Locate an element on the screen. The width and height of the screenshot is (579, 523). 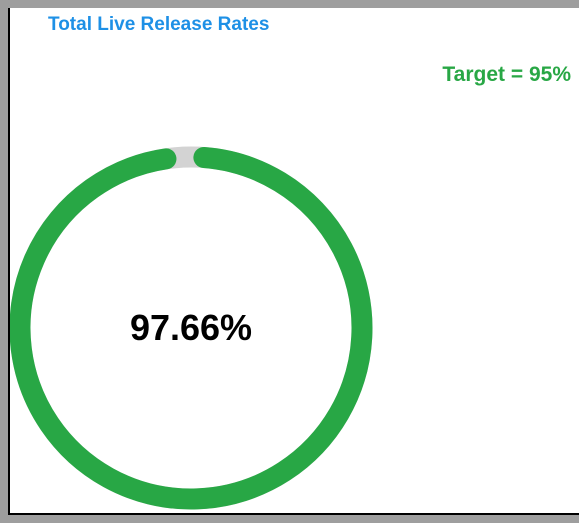
panel-title: Total Live Release Rates is located at coordinates (159, 24).